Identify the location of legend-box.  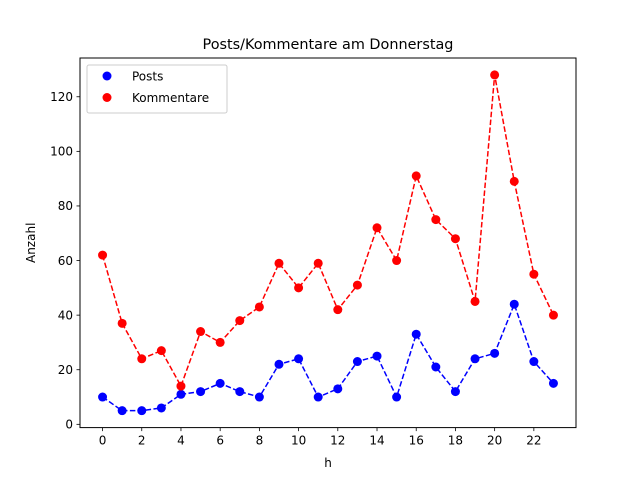
(157, 89).